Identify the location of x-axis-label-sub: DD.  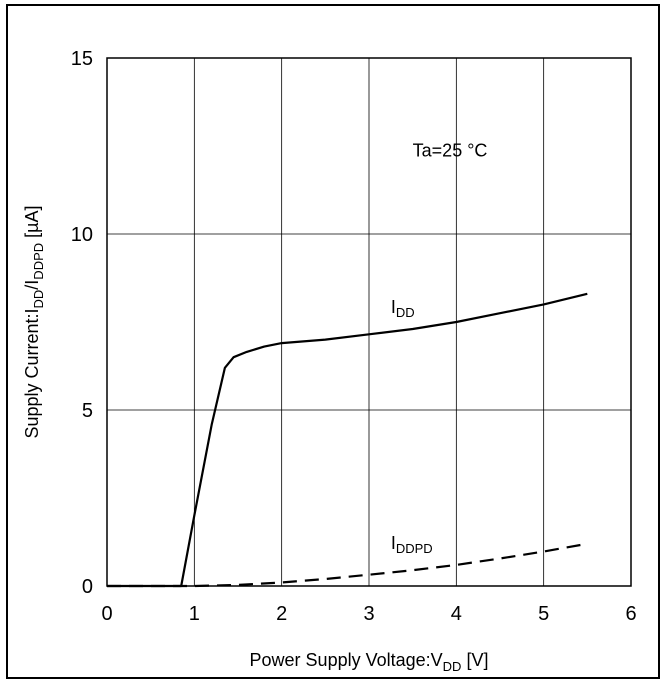
(452, 666).